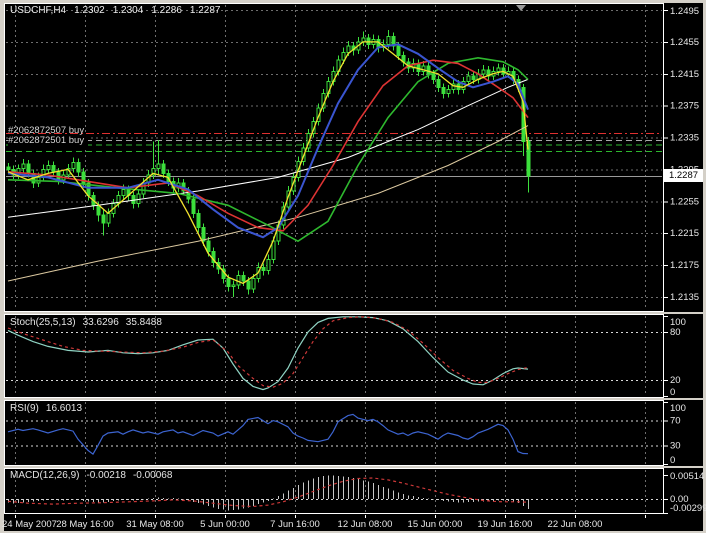 Image resolution: width=706 pixels, height=533 pixels. I want to click on macd-value: -0.00218, so click(106, 475).